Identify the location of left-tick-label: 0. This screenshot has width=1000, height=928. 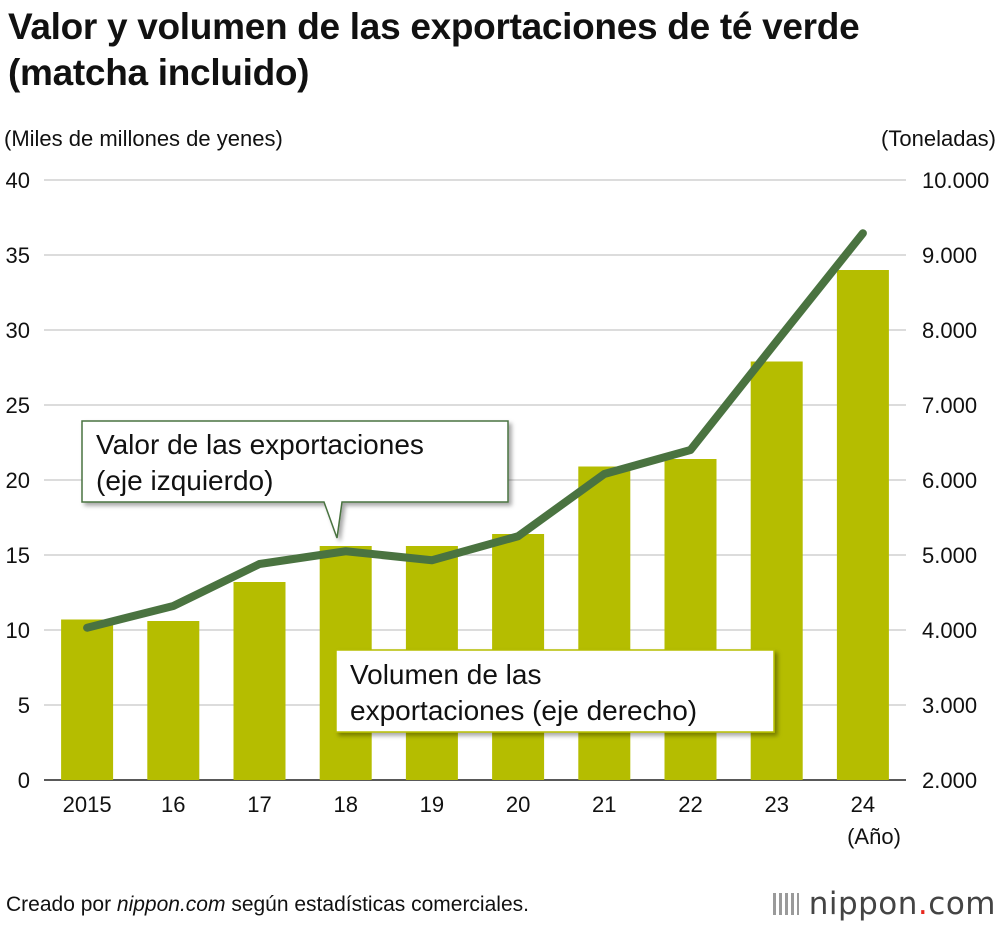
(24, 780).